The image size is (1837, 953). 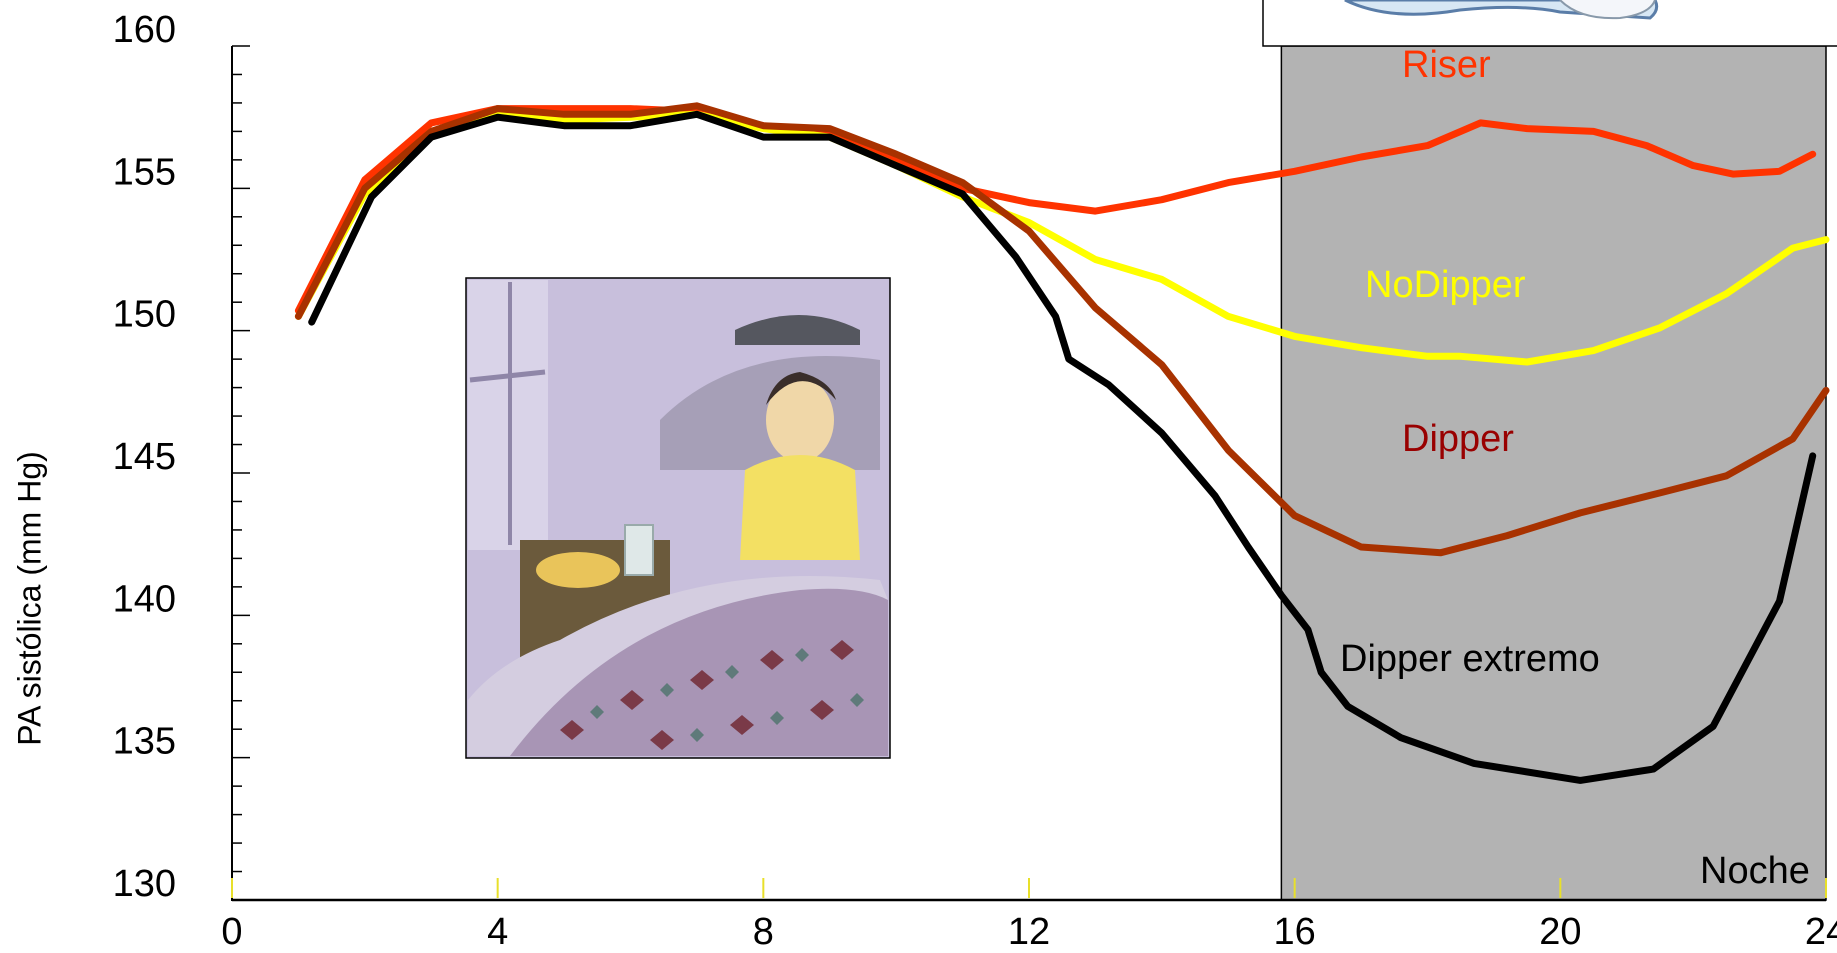 What do you see at coordinates (678, 518) in the screenshot?
I see `bed-illustration` at bounding box center [678, 518].